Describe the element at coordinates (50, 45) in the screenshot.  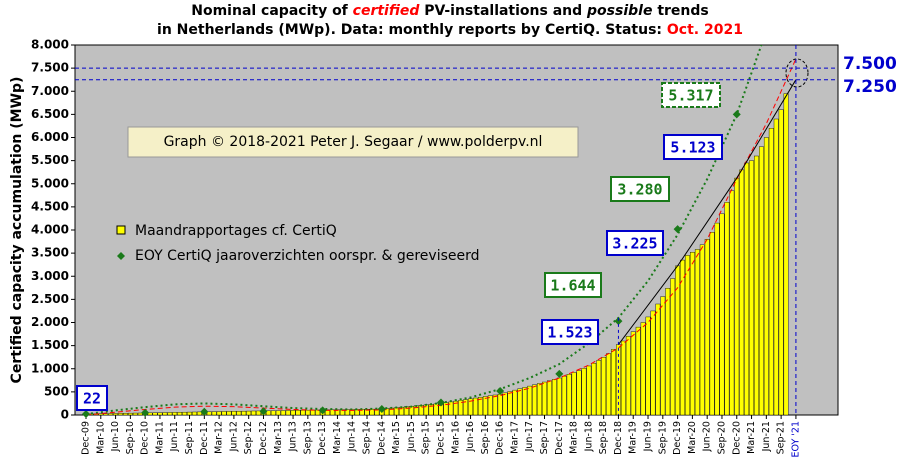
I see `y-tick-label: 8.000` at that location.